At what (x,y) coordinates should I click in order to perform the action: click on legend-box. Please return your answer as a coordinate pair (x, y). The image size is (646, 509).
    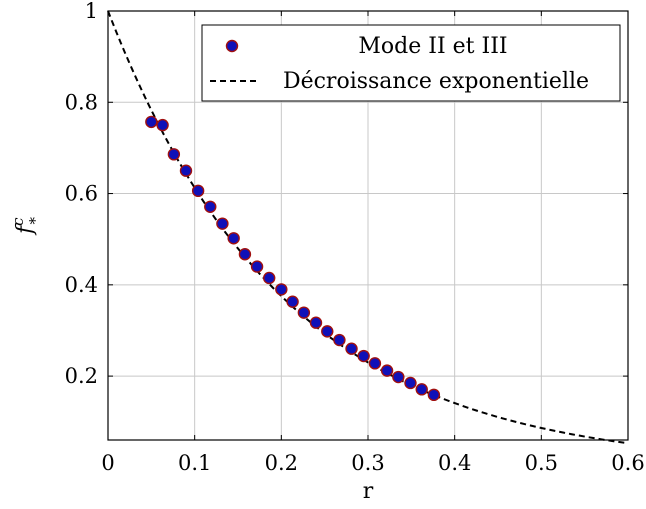
    Looking at the image, I should click on (411, 63).